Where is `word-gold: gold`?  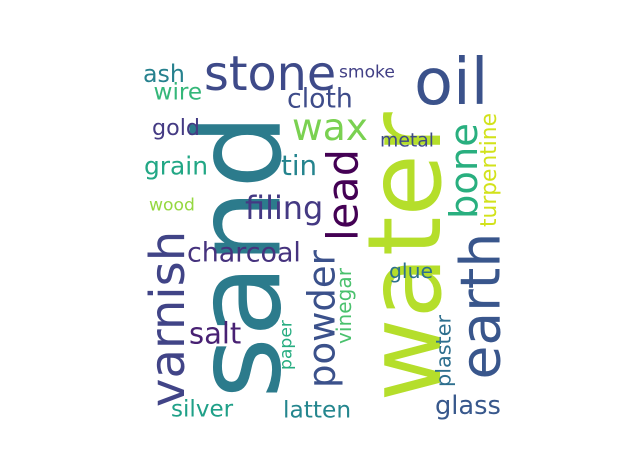 word-gold: gold is located at coordinates (176, 128).